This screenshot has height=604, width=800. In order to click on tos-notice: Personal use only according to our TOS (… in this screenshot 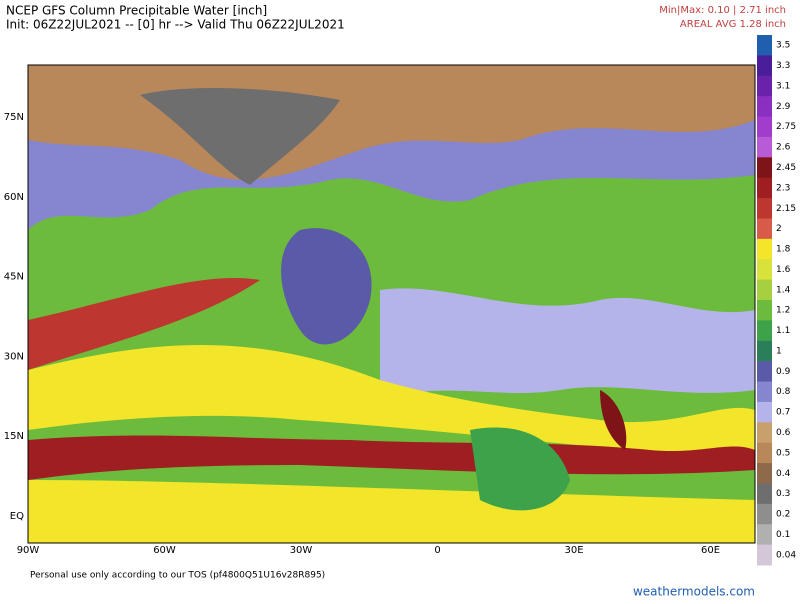, I will do `click(177, 576)`.